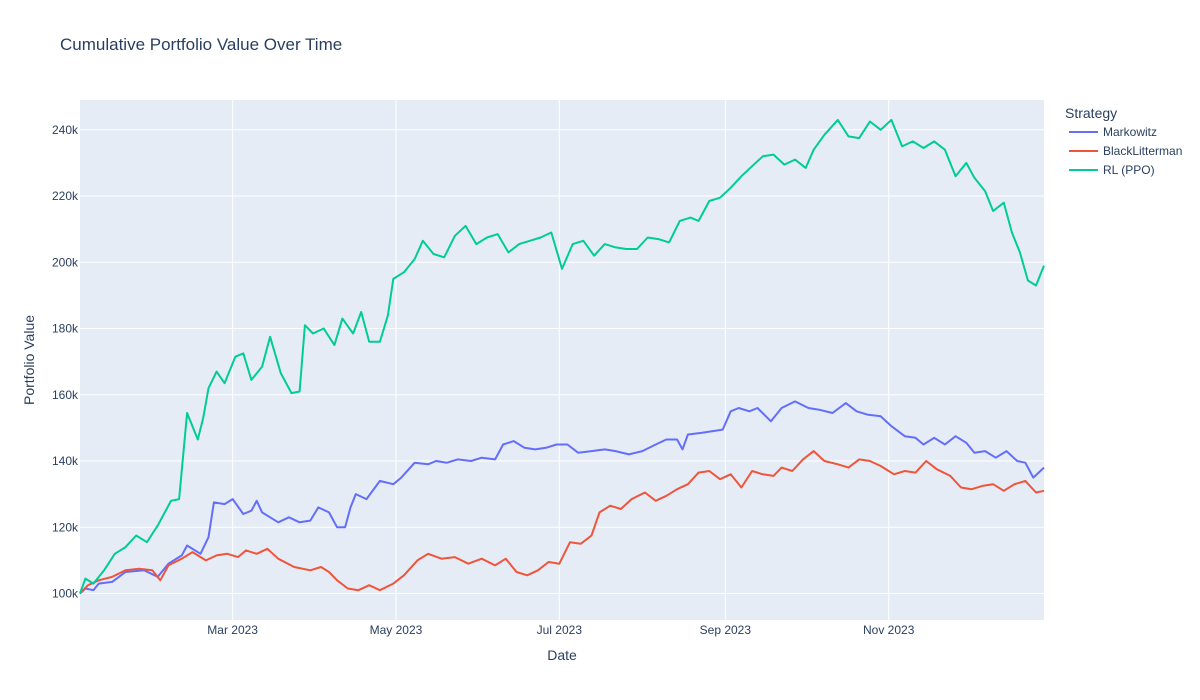 The width and height of the screenshot is (1200, 700). I want to click on y-tick-label: 200k, so click(65, 262).